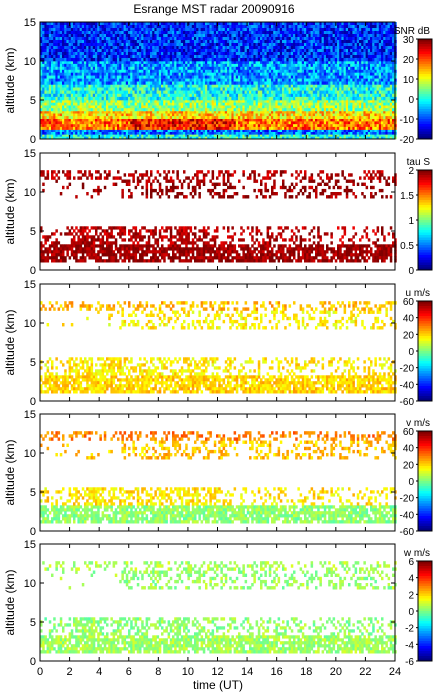 The height and width of the screenshot is (693, 446). What do you see at coordinates (409, 335) in the screenshot?
I see `u-cbar-tick-label: 20` at bounding box center [409, 335].